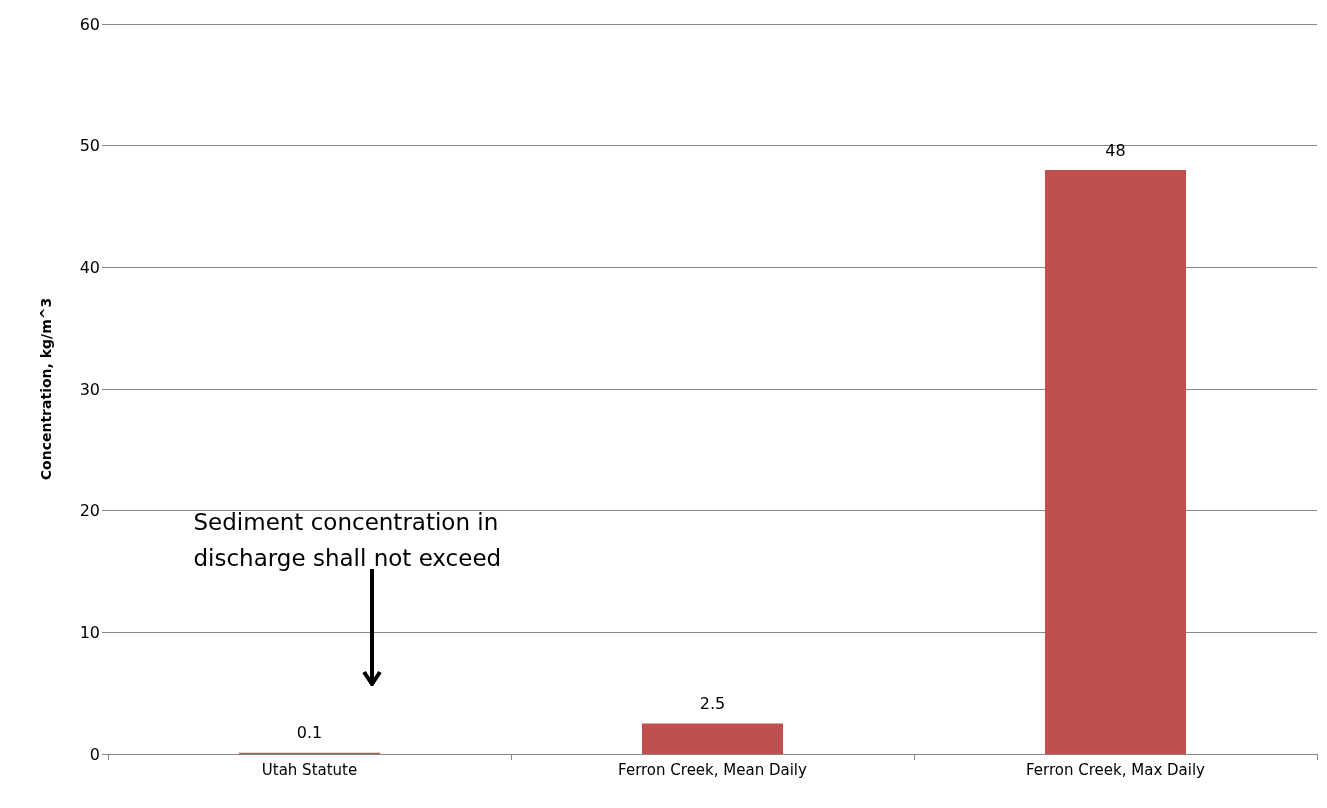  What do you see at coordinates (89, 146) in the screenshot?
I see `y-tick-label: 50` at bounding box center [89, 146].